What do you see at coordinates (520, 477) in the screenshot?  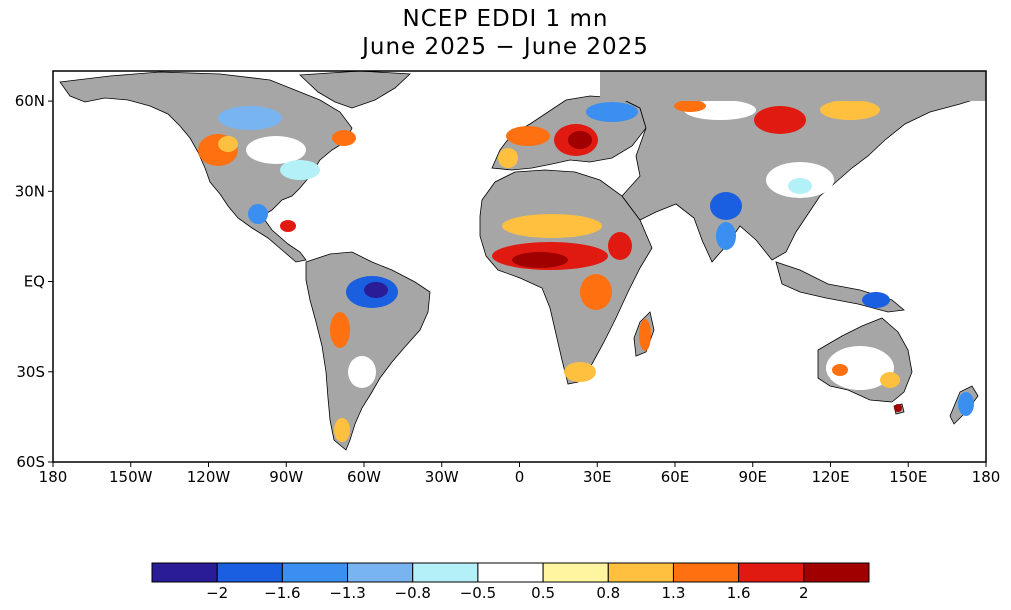 I see `lon-tick-label: 0` at bounding box center [520, 477].